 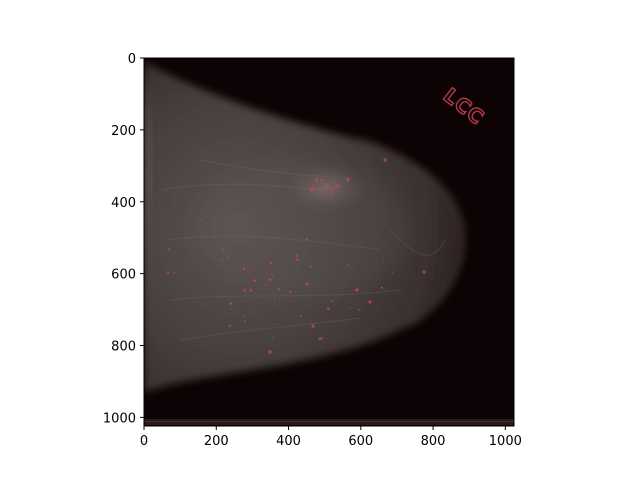 I want to click on y-tick-label: 600, so click(x=123, y=275).